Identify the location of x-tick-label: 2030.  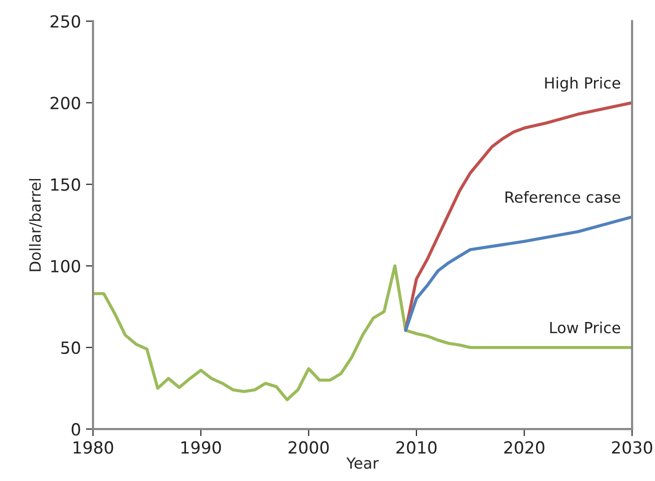
(632, 447).